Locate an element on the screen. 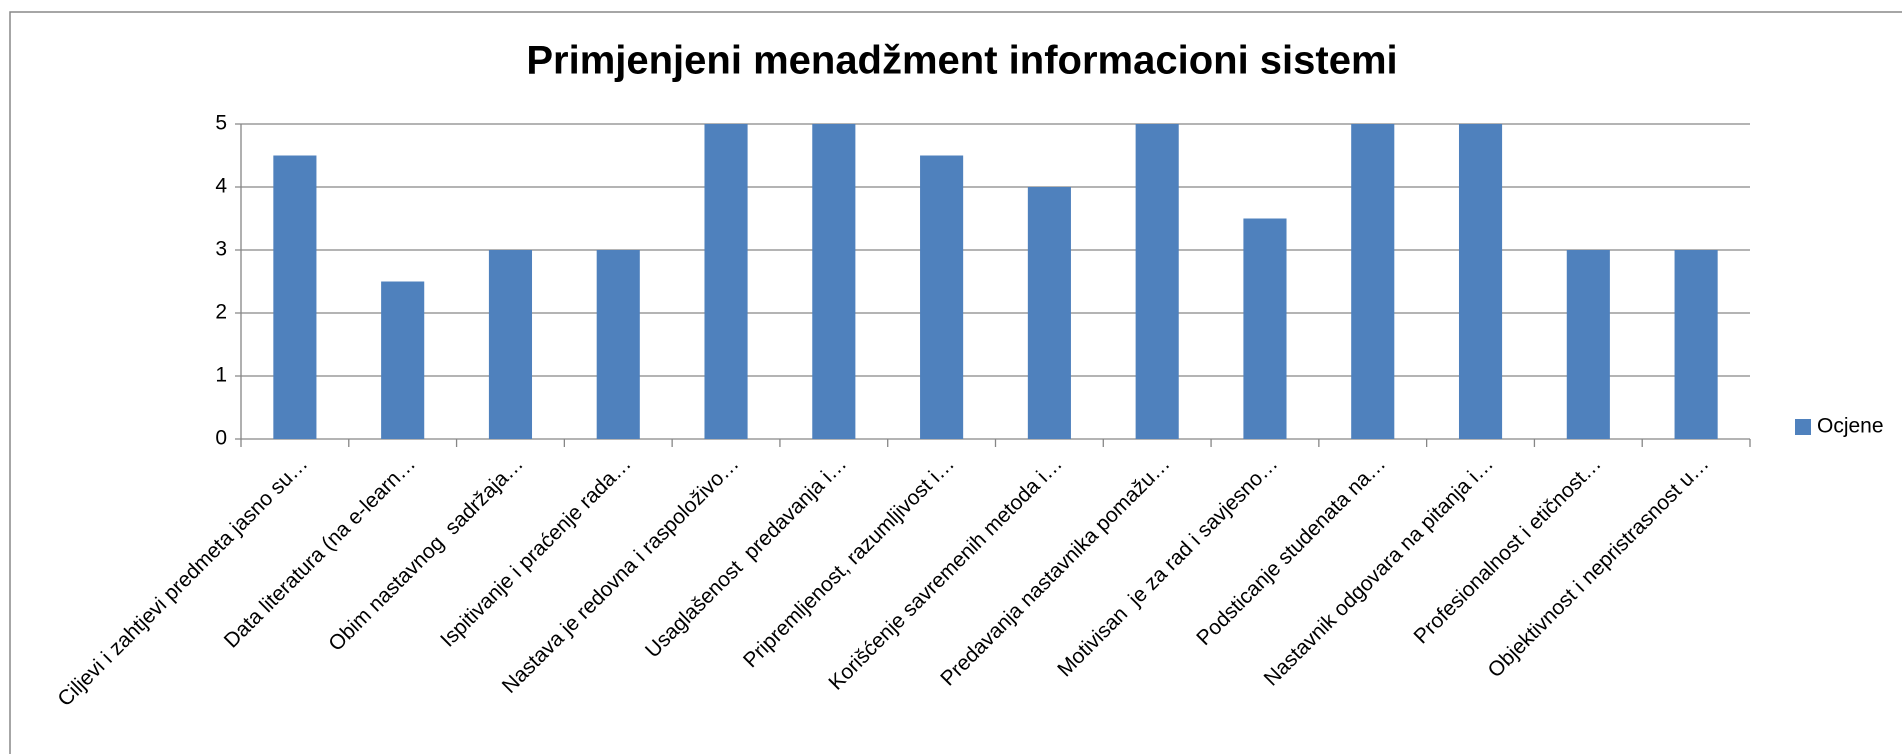  y-tick-label: 2 is located at coordinates (221, 312).